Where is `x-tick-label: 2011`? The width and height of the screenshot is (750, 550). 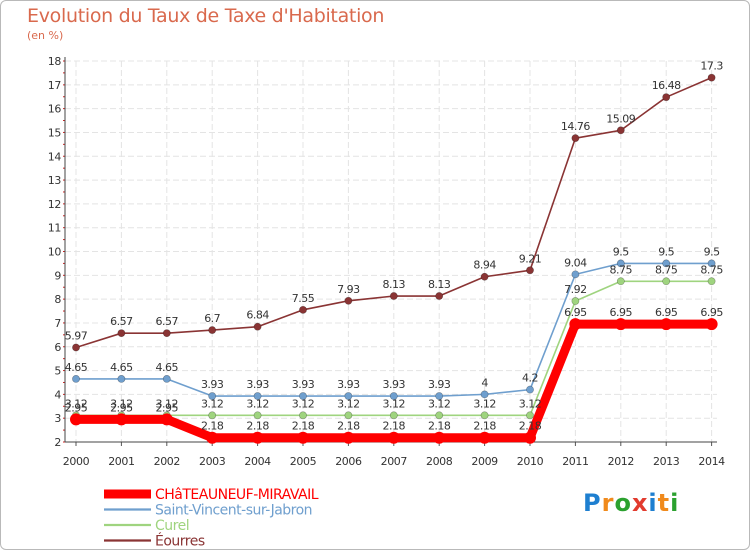
x-tick-label: 2011 is located at coordinates (575, 461).